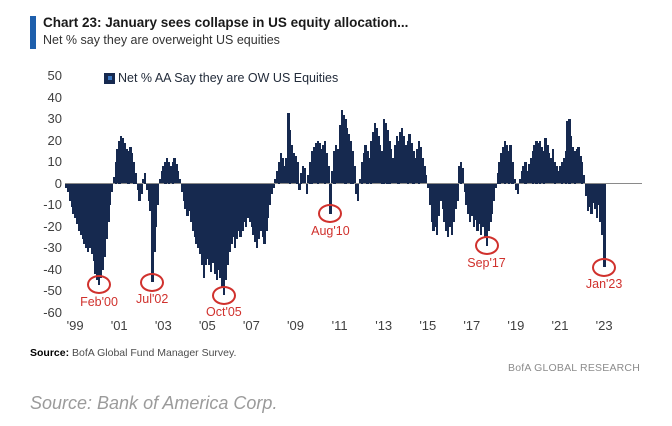  Describe the element at coordinates (295, 325) in the screenshot. I see `x-tick-label: '09` at that location.